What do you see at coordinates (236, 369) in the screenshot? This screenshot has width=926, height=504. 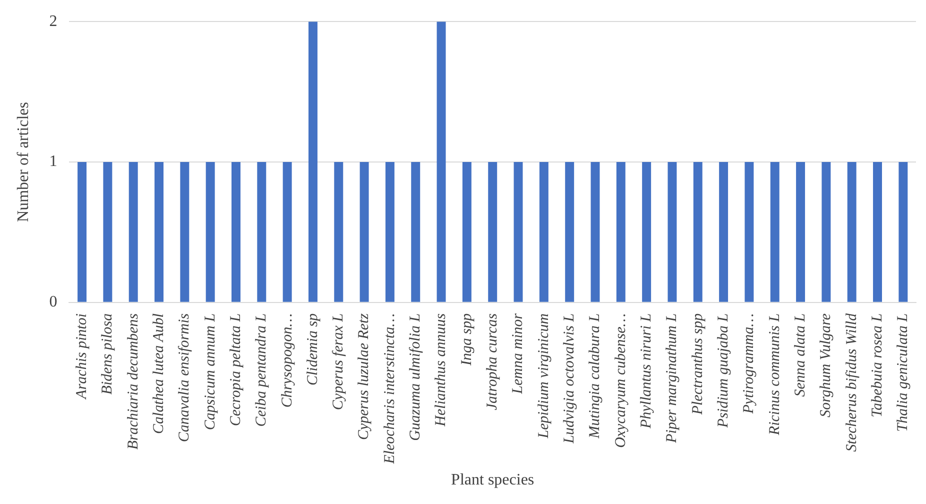 I see `x-tick-label: Cecropia peltata L` at bounding box center [236, 369].